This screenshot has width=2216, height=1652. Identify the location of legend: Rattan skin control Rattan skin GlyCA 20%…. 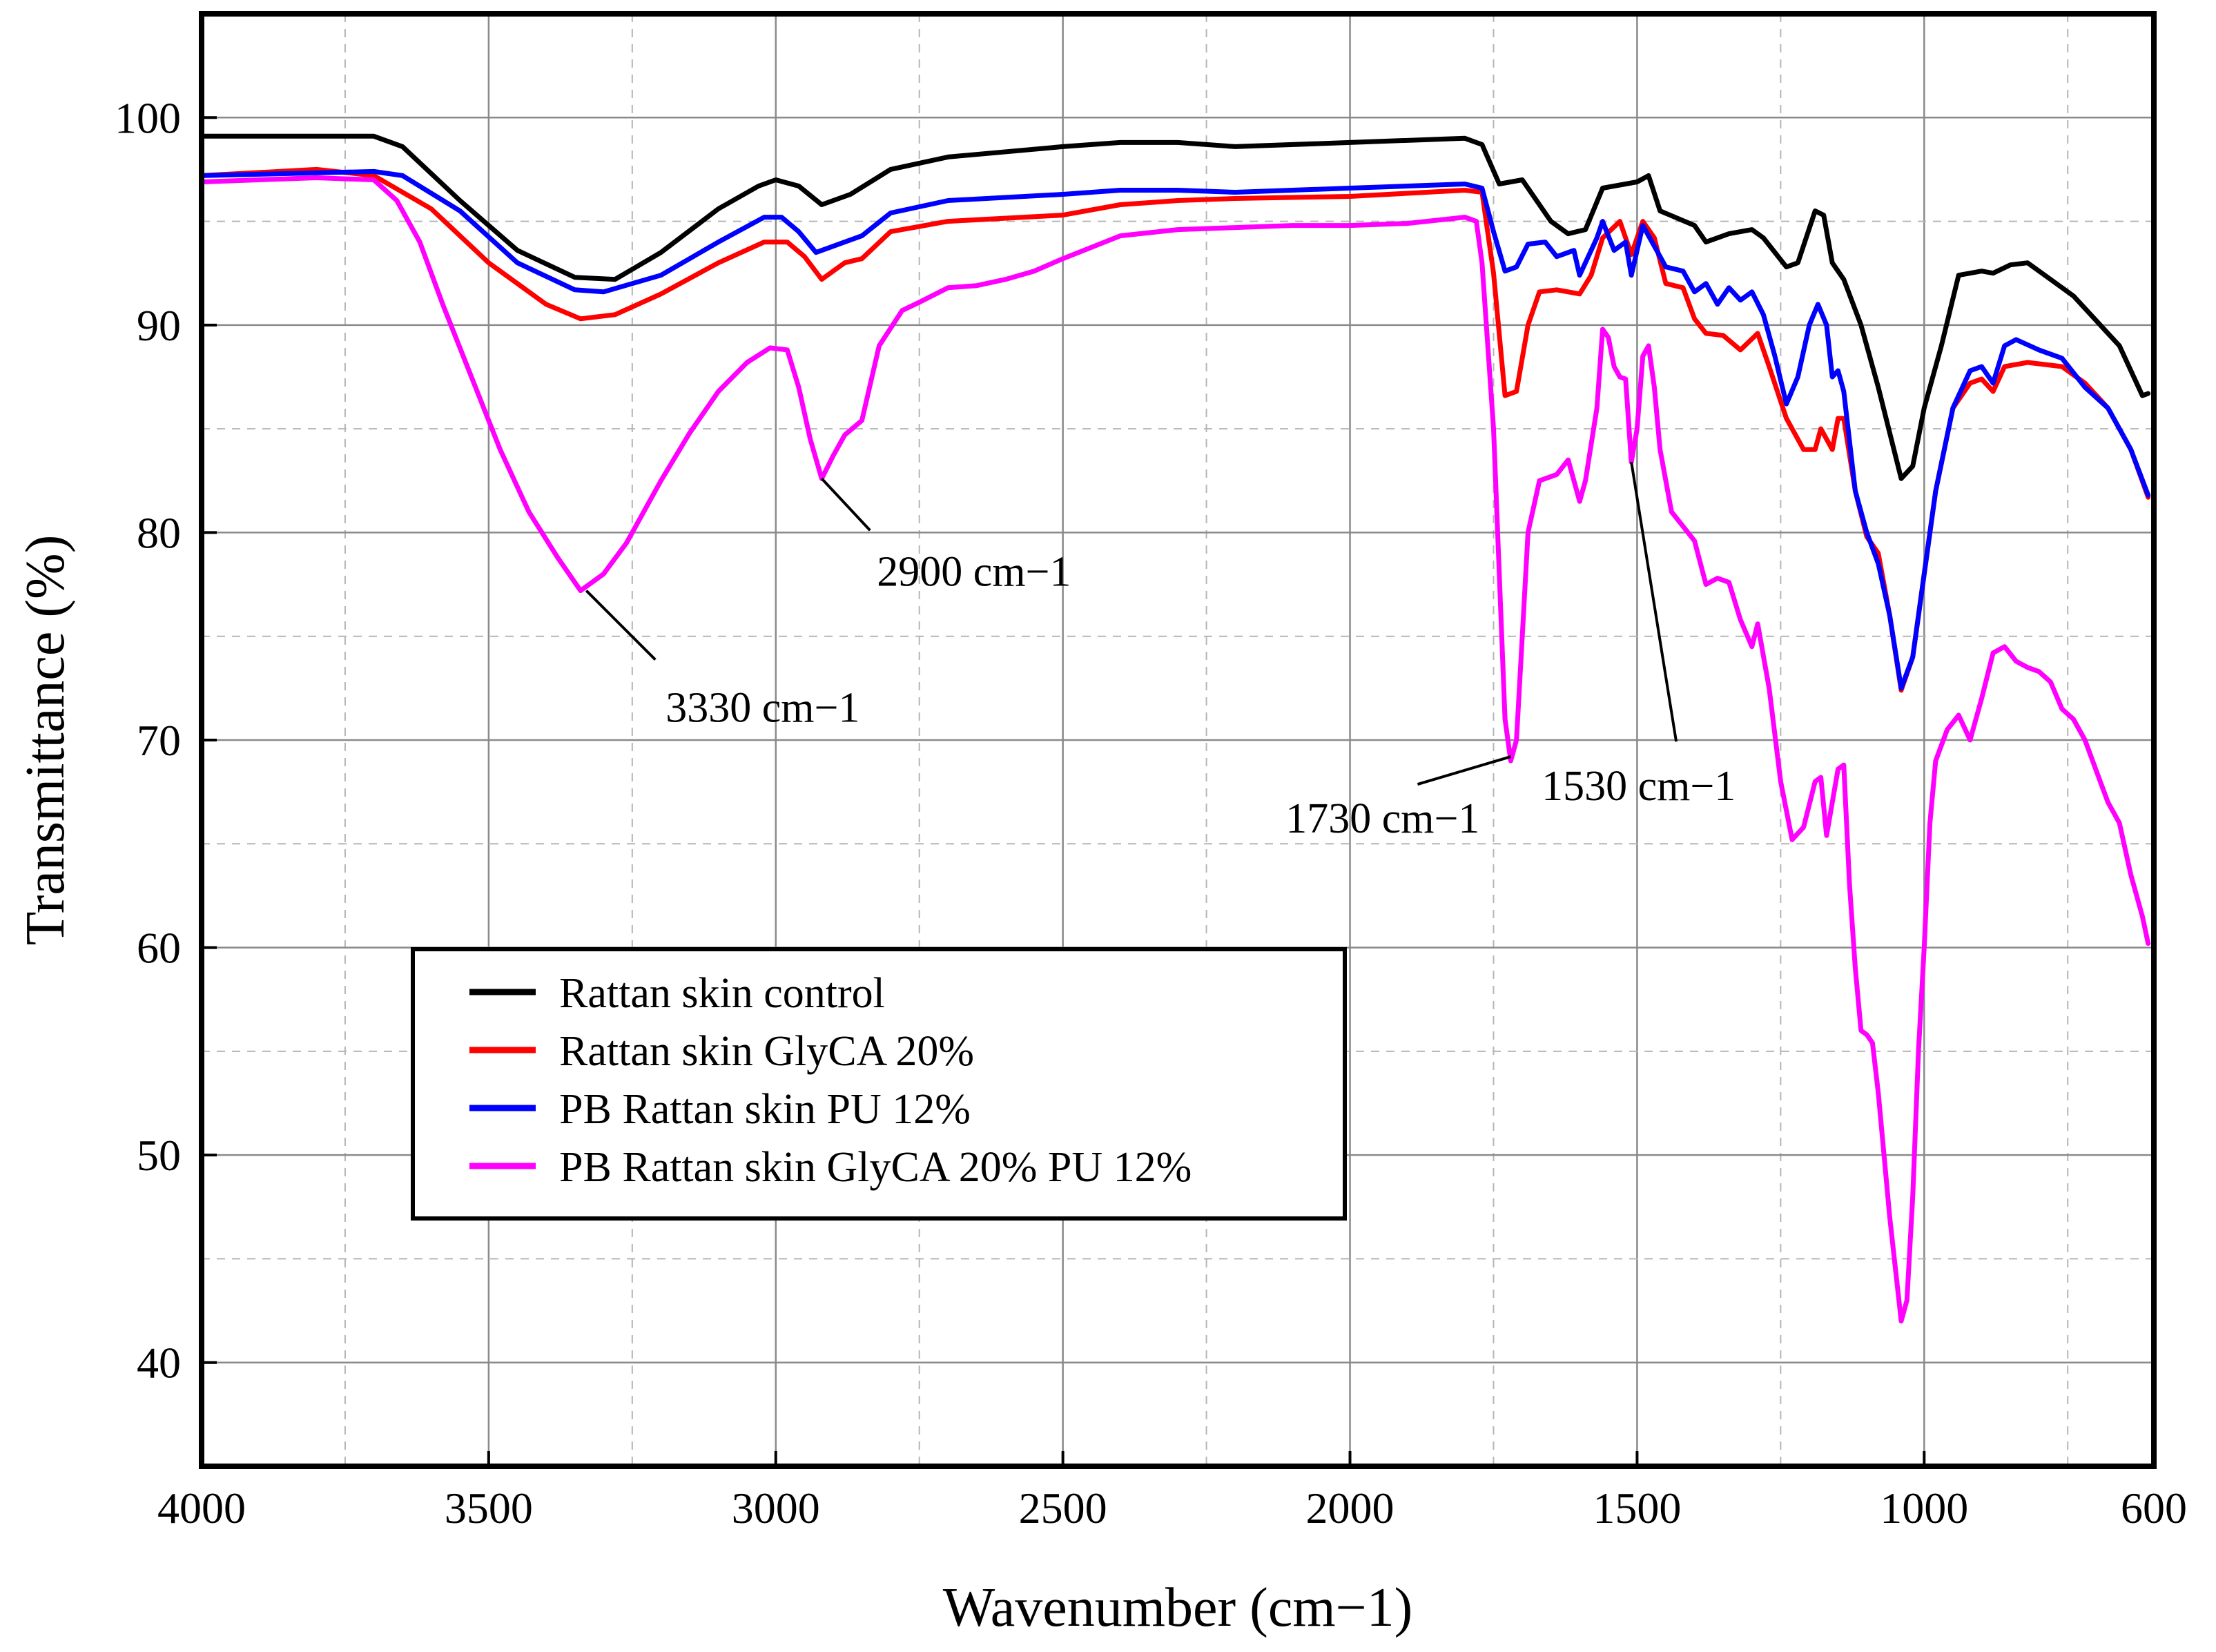
(879, 1084).